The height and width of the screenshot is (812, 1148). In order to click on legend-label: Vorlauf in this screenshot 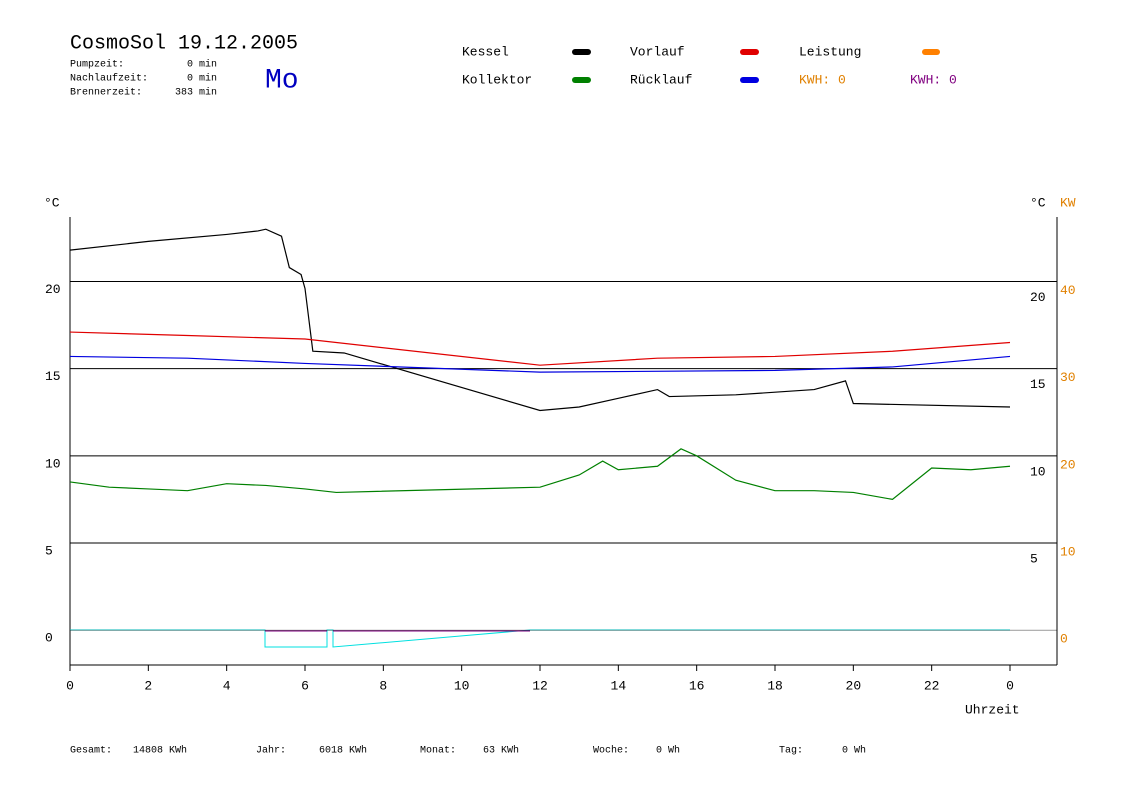, I will do `click(657, 51)`.